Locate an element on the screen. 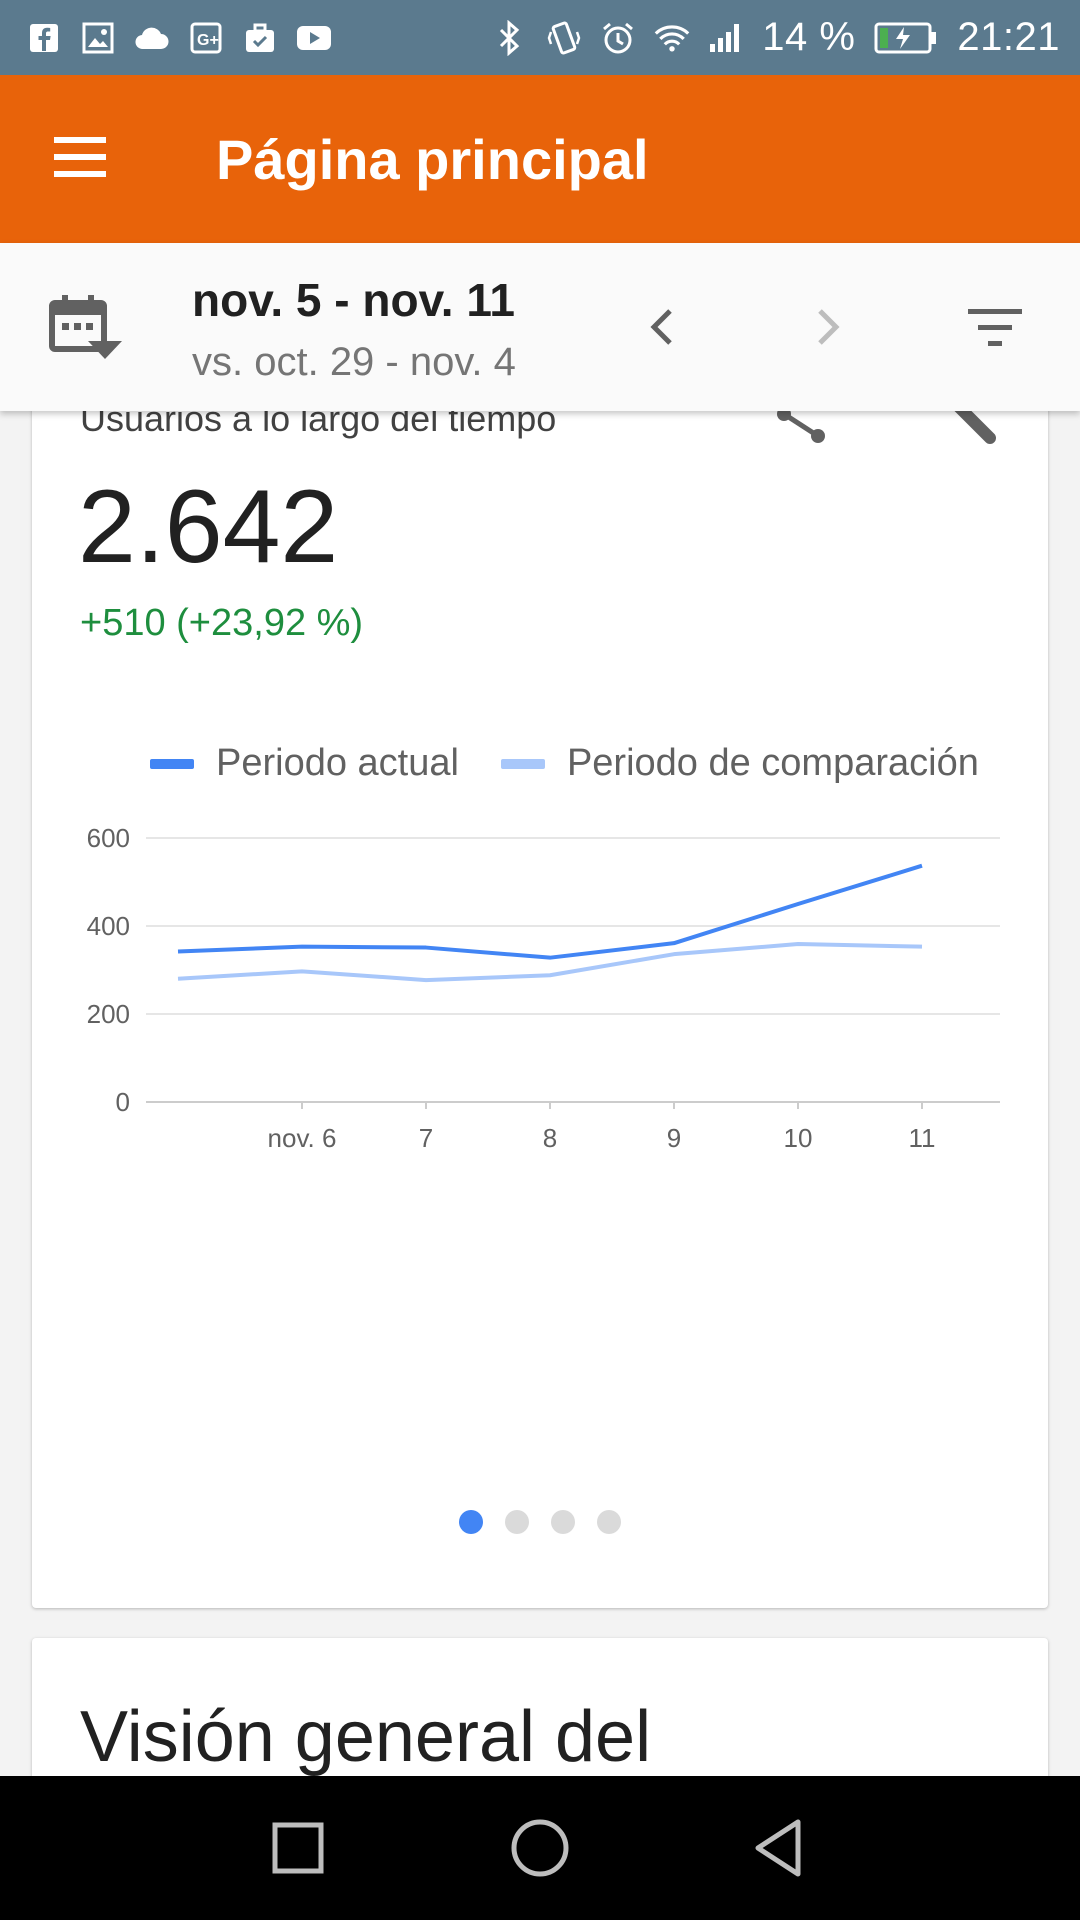  y-tick-label: 400 is located at coordinates (108, 926).